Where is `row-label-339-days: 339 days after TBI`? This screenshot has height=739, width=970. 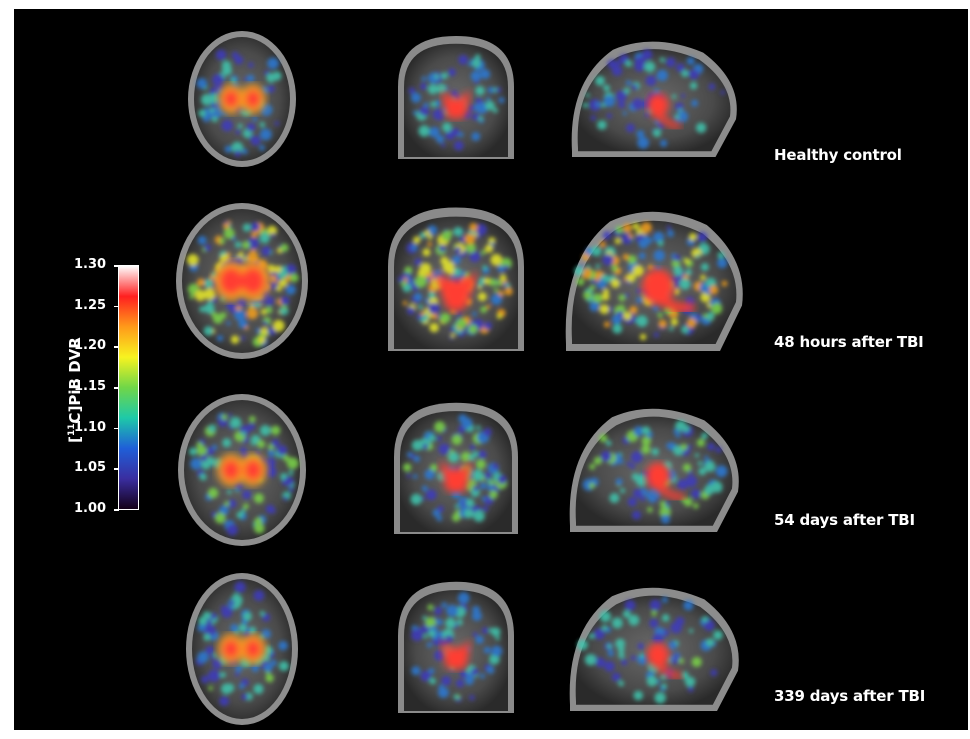
row-label-339-days: 339 days after TBI is located at coordinates (850, 696).